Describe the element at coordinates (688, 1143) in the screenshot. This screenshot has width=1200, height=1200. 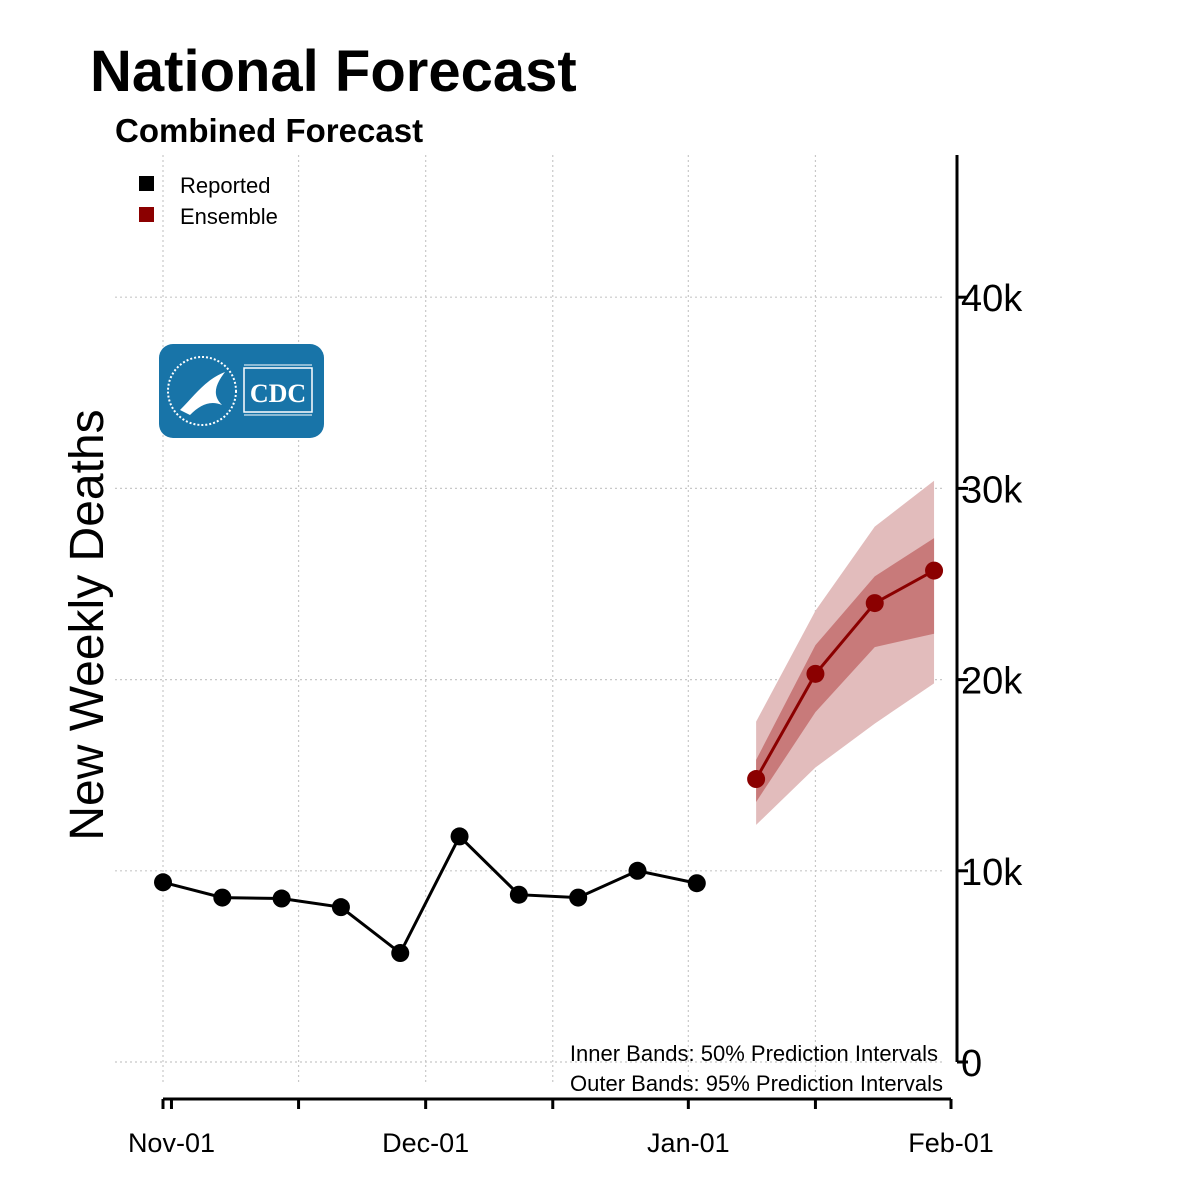
I see `x-tick-label: Jan-01` at that location.